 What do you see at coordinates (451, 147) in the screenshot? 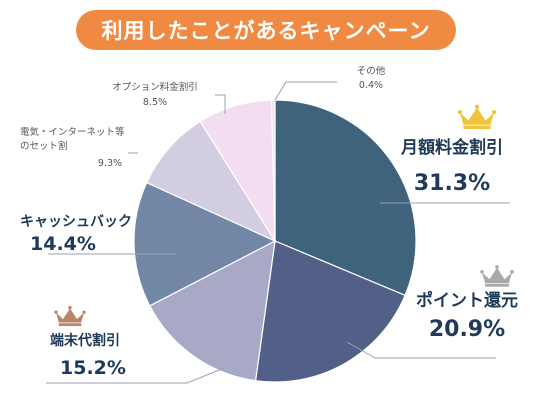
I see `slice-label-0: 月額料金割引` at bounding box center [451, 147].